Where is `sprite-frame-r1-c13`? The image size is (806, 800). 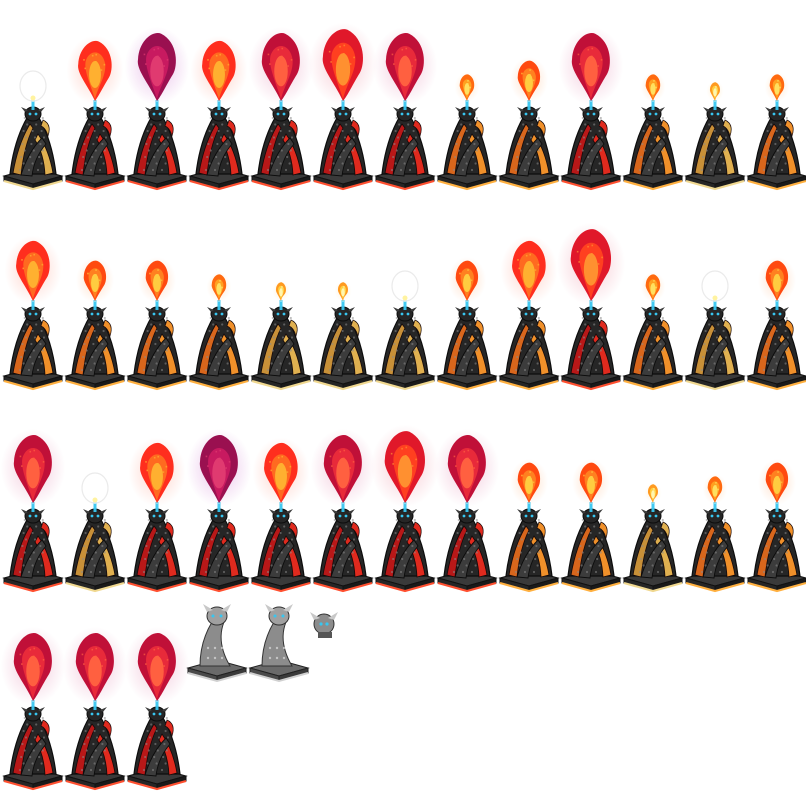 sprite-frame-r1-c13 is located at coordinates (776, 95).